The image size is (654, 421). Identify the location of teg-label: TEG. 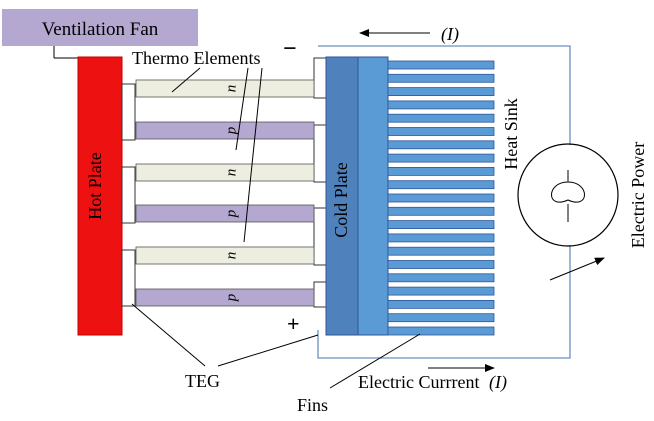
(202, 381).